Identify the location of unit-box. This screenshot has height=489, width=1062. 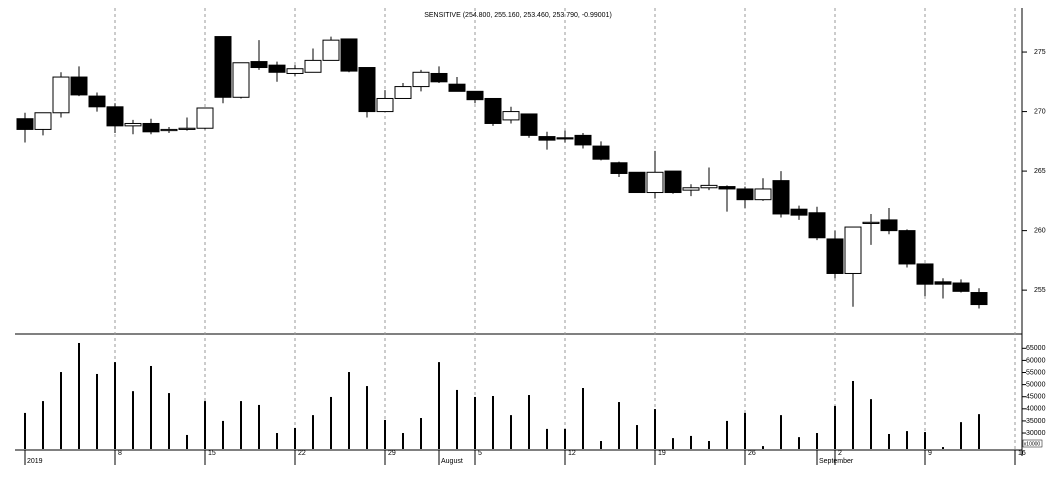
(1032, 443).